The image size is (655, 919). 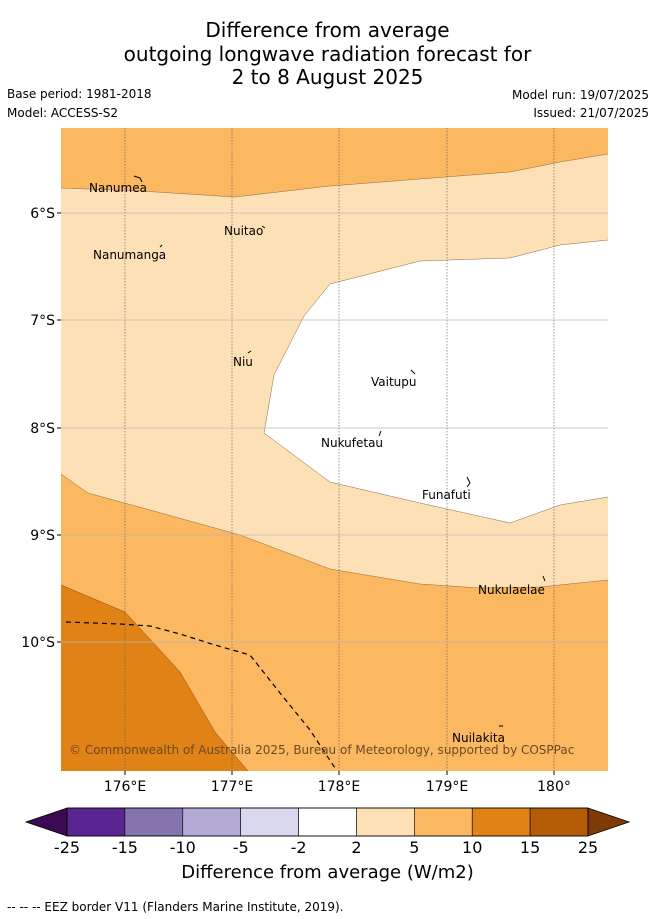 What do you see at coordinates (42, 214) in the screenshot?
I see `y-tick-label: 6°S` at bounding box center [42, 214].